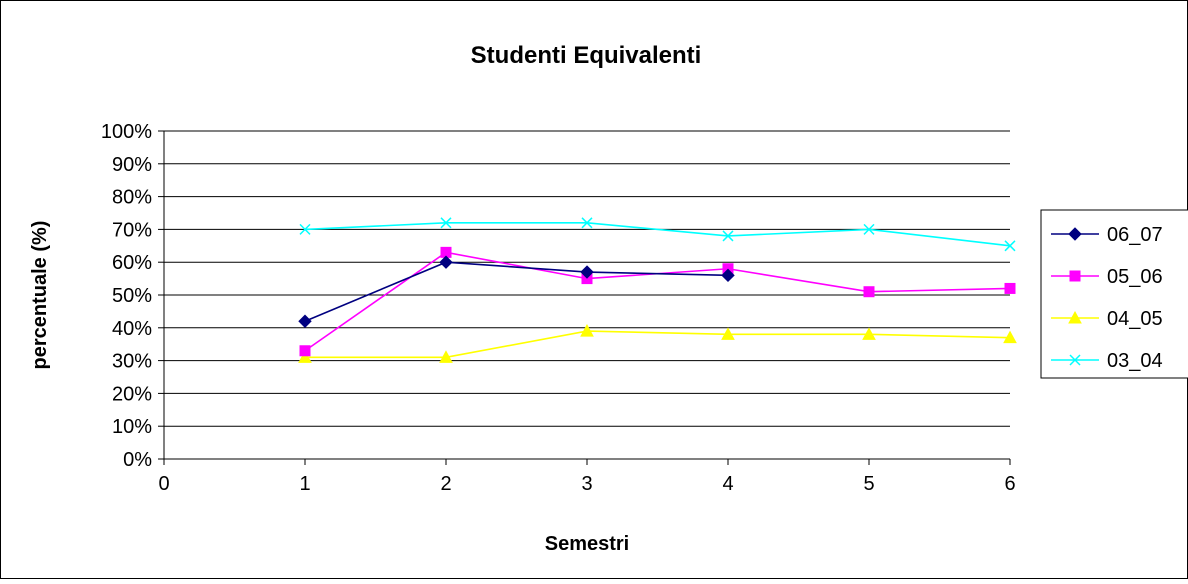  Describe the element at coordinates (727, 484) in the screenshot. I see `x-tick-label: 4` at that location.